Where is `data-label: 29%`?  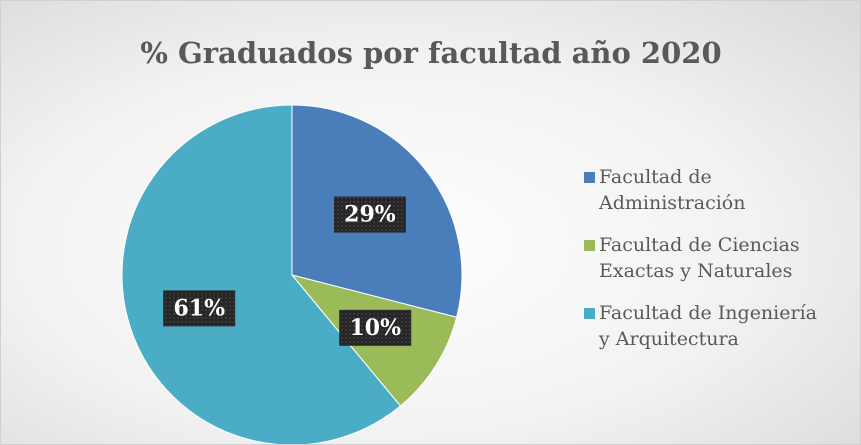
data-label: 29% is located at coordinates (369, 214).